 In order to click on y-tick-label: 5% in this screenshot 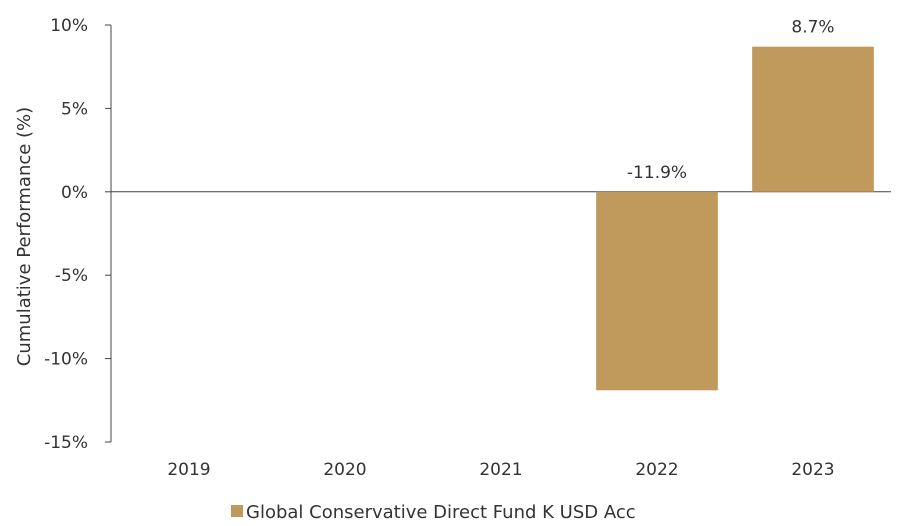, I will do `click(74, 109)`.